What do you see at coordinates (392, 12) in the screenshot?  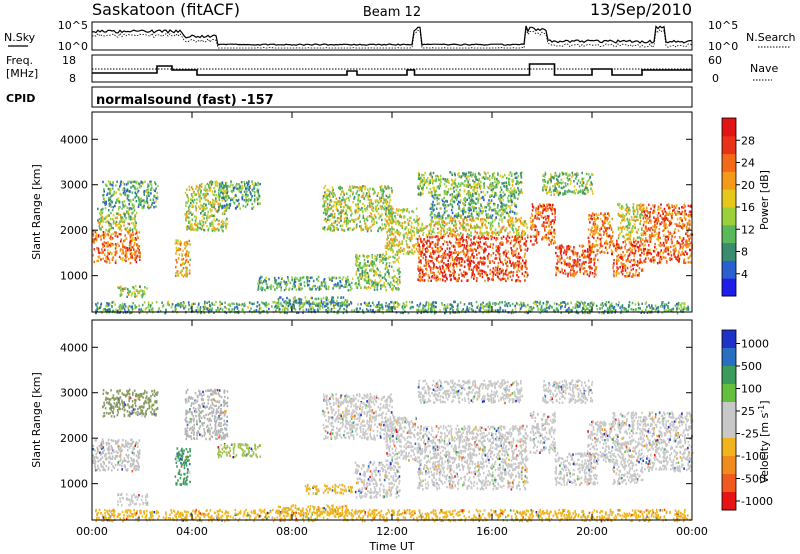 I see `beam-title: Beam 12` at bounding box center [392, 12].